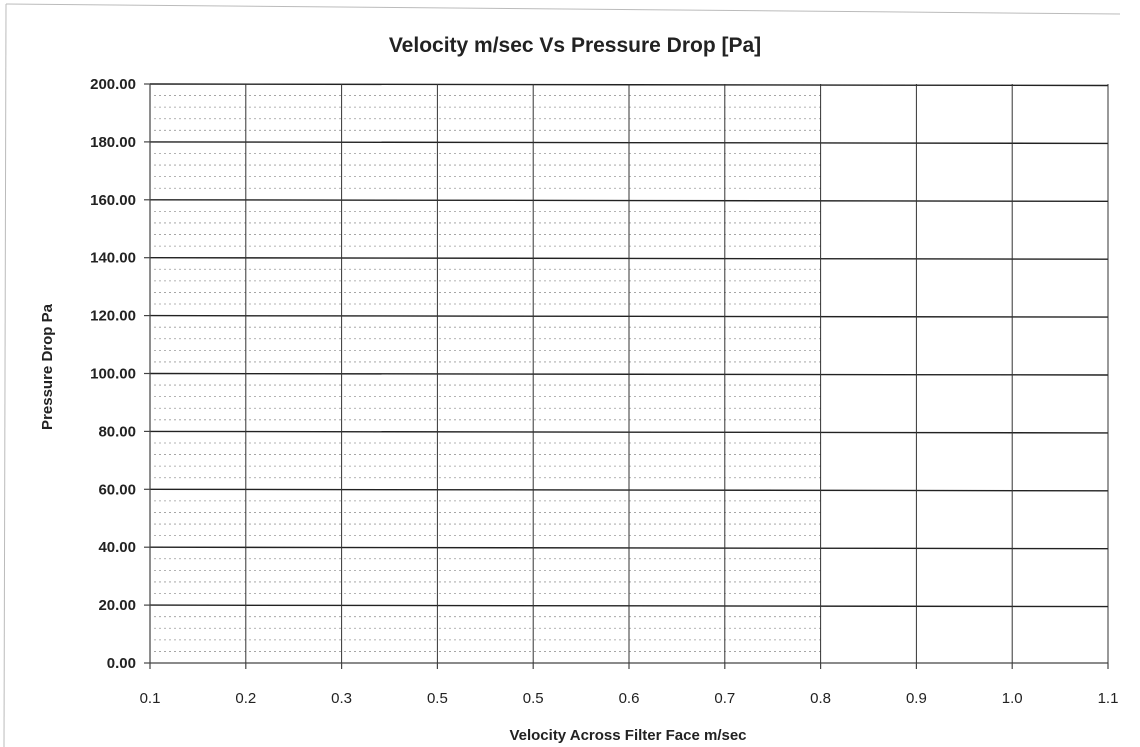  Describe the element at coordinates (5, 375) in the screenshot. I see `page-left-border` at that location.